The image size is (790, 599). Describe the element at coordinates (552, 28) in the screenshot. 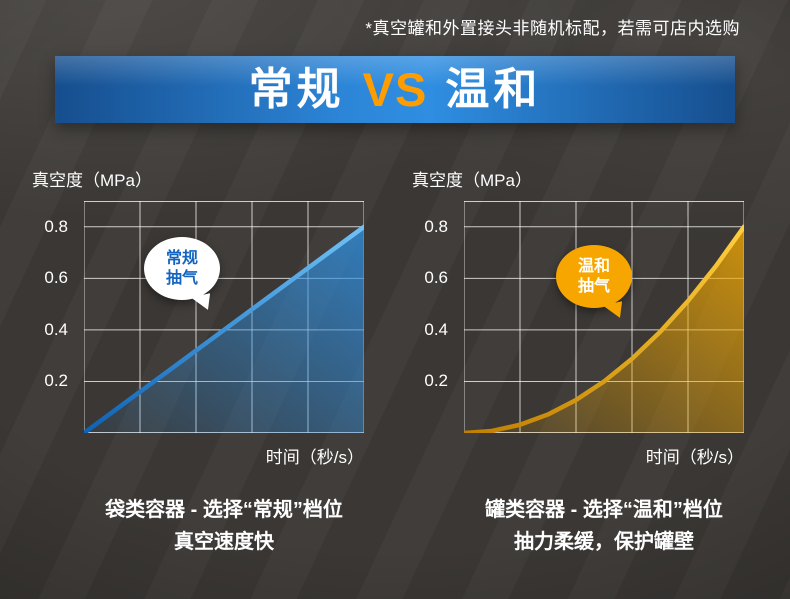

I see `disclaimer-text: *真空罐和外置接头非随机标配，若需可店内选购` at that location.